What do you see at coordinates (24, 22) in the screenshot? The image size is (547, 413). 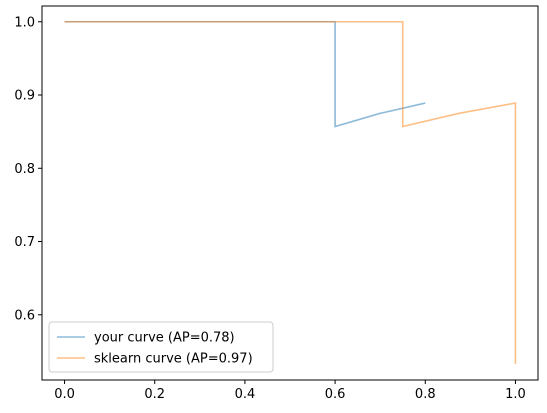 I see `y-tick-label: 1.0` at bounding box center [24, 22].